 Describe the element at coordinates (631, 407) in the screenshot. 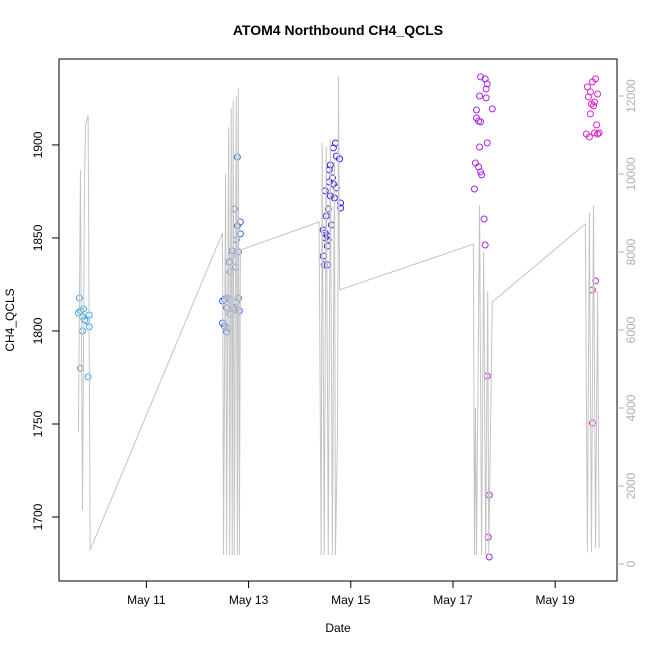

I see `y2-tick-label: 4000` at that location.